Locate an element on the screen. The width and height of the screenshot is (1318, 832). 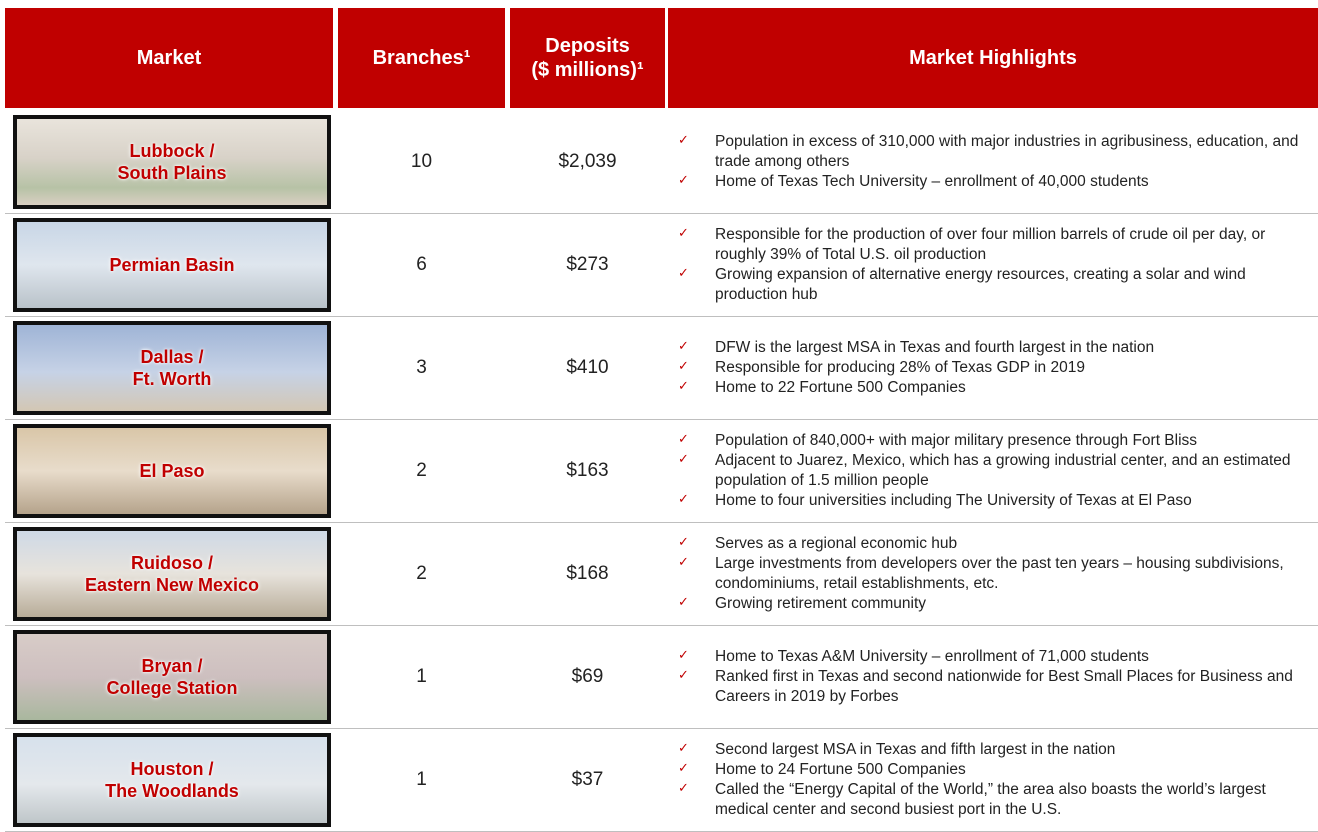
market-cell: Permian Basin is located at coordinates (172, 265).